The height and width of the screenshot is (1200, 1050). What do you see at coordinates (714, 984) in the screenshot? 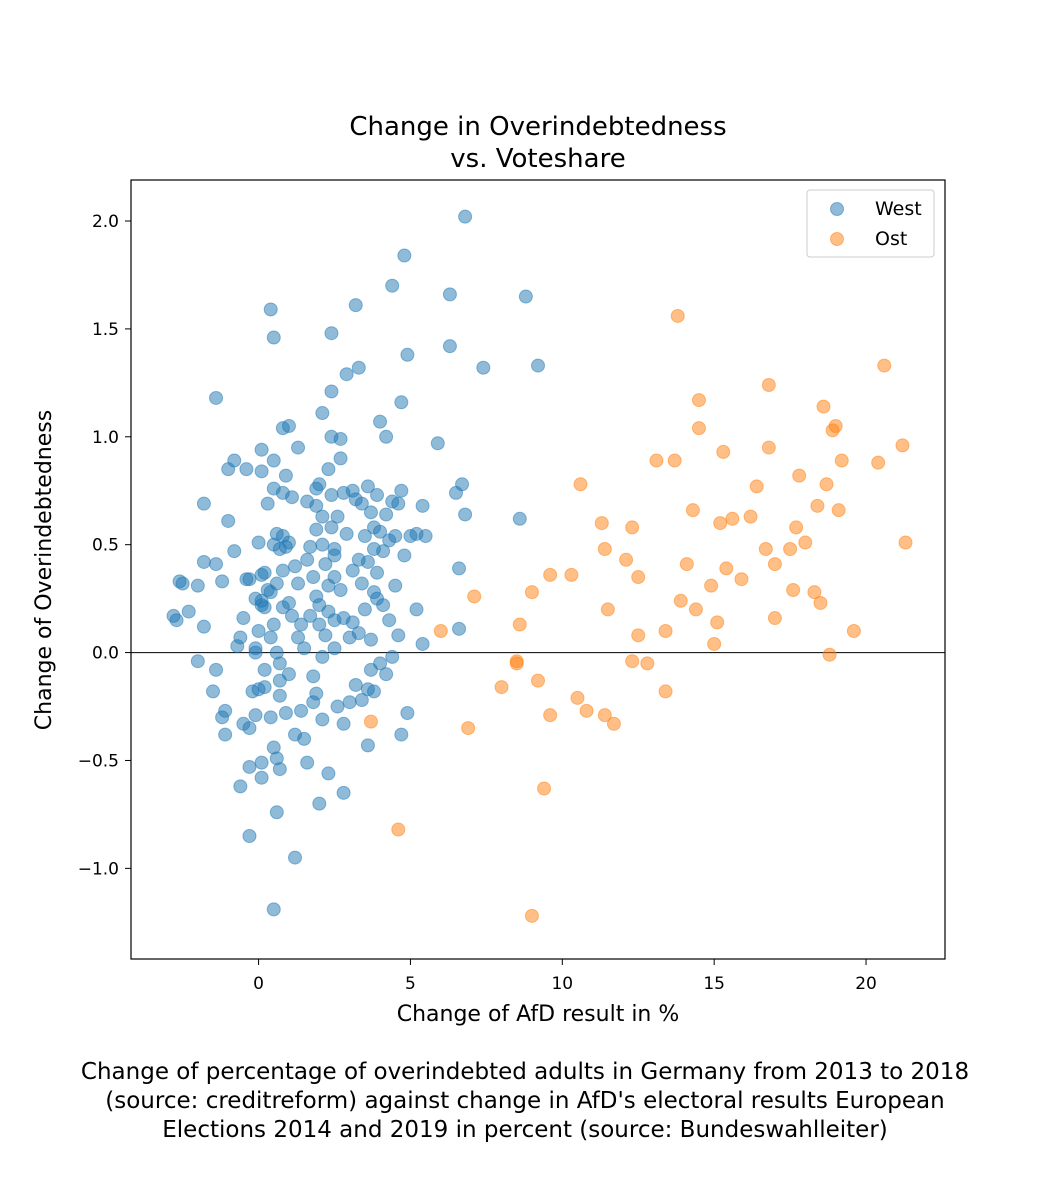
I see `x-tick-label: 15` at bounding box center [714, 984].